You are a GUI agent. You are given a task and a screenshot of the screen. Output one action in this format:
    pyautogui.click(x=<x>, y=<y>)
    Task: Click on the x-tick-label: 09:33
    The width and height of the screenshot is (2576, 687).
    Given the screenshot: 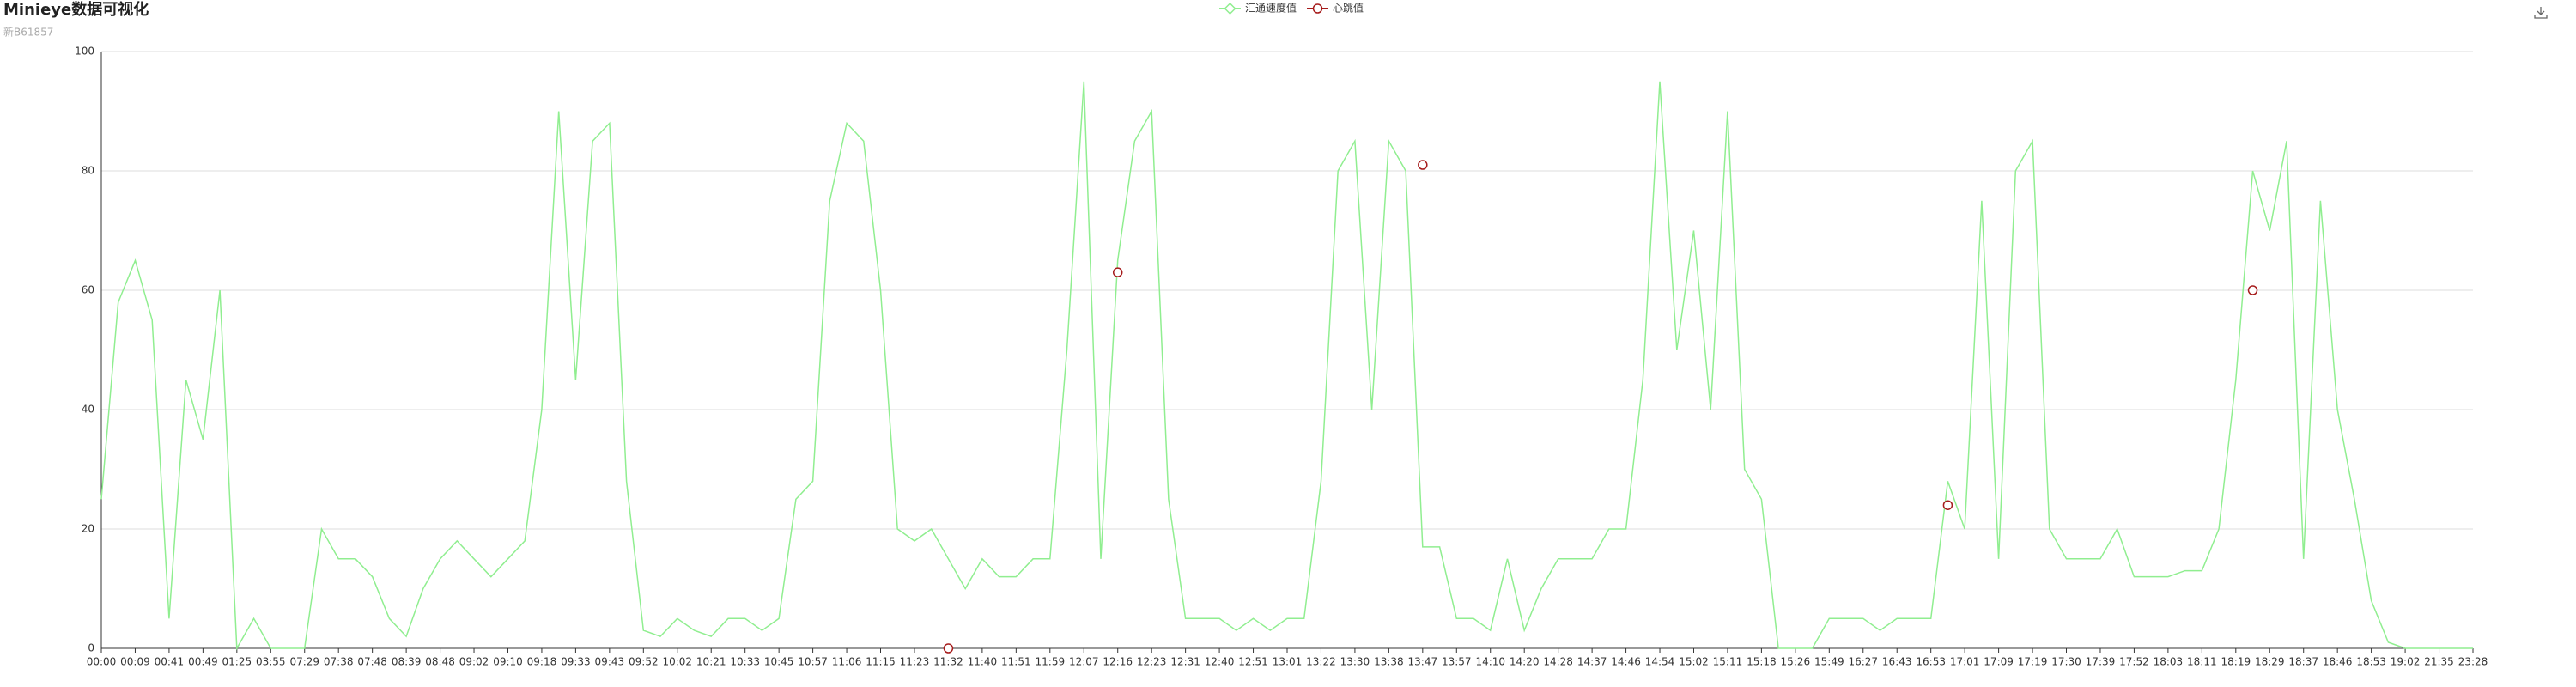 What is the action you would take?
    pyautogui.click(x=576, y=662)
    